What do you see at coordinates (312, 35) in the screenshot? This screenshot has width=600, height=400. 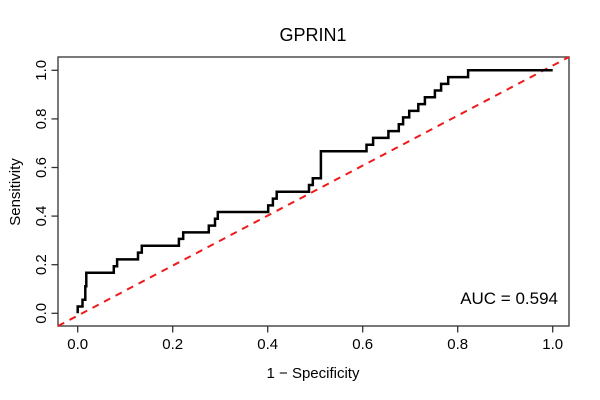 I see `chart-title: GPRIN1` at bounding box center [312, 35].